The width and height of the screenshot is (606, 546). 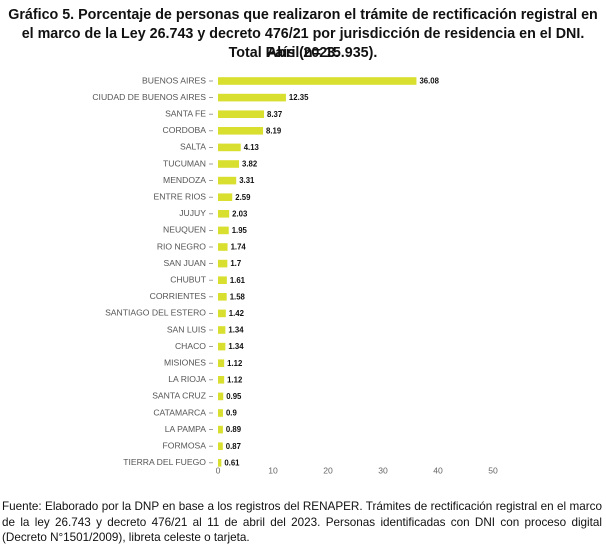 What do you see at coordinates (185, 113) in the screenshot?
I see `y-tick-label: SANTA FE` at bounding box center [185, 113].